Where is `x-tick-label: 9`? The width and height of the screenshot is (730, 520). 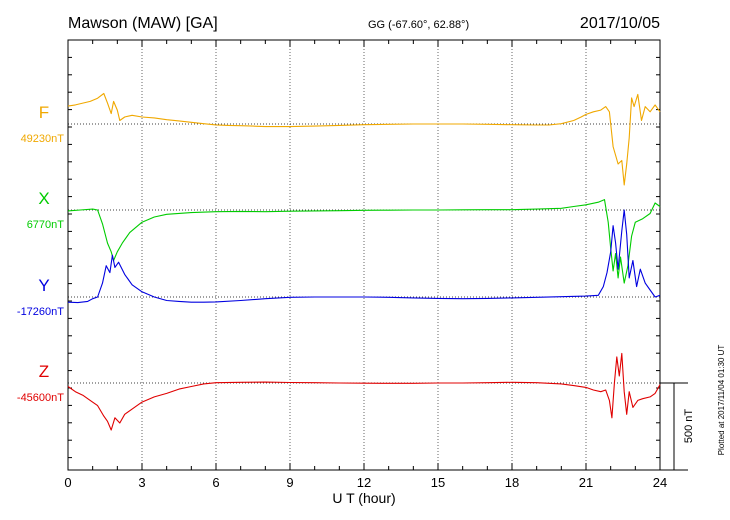
x-tick-label: 9 is located at coordinates (289, 482).